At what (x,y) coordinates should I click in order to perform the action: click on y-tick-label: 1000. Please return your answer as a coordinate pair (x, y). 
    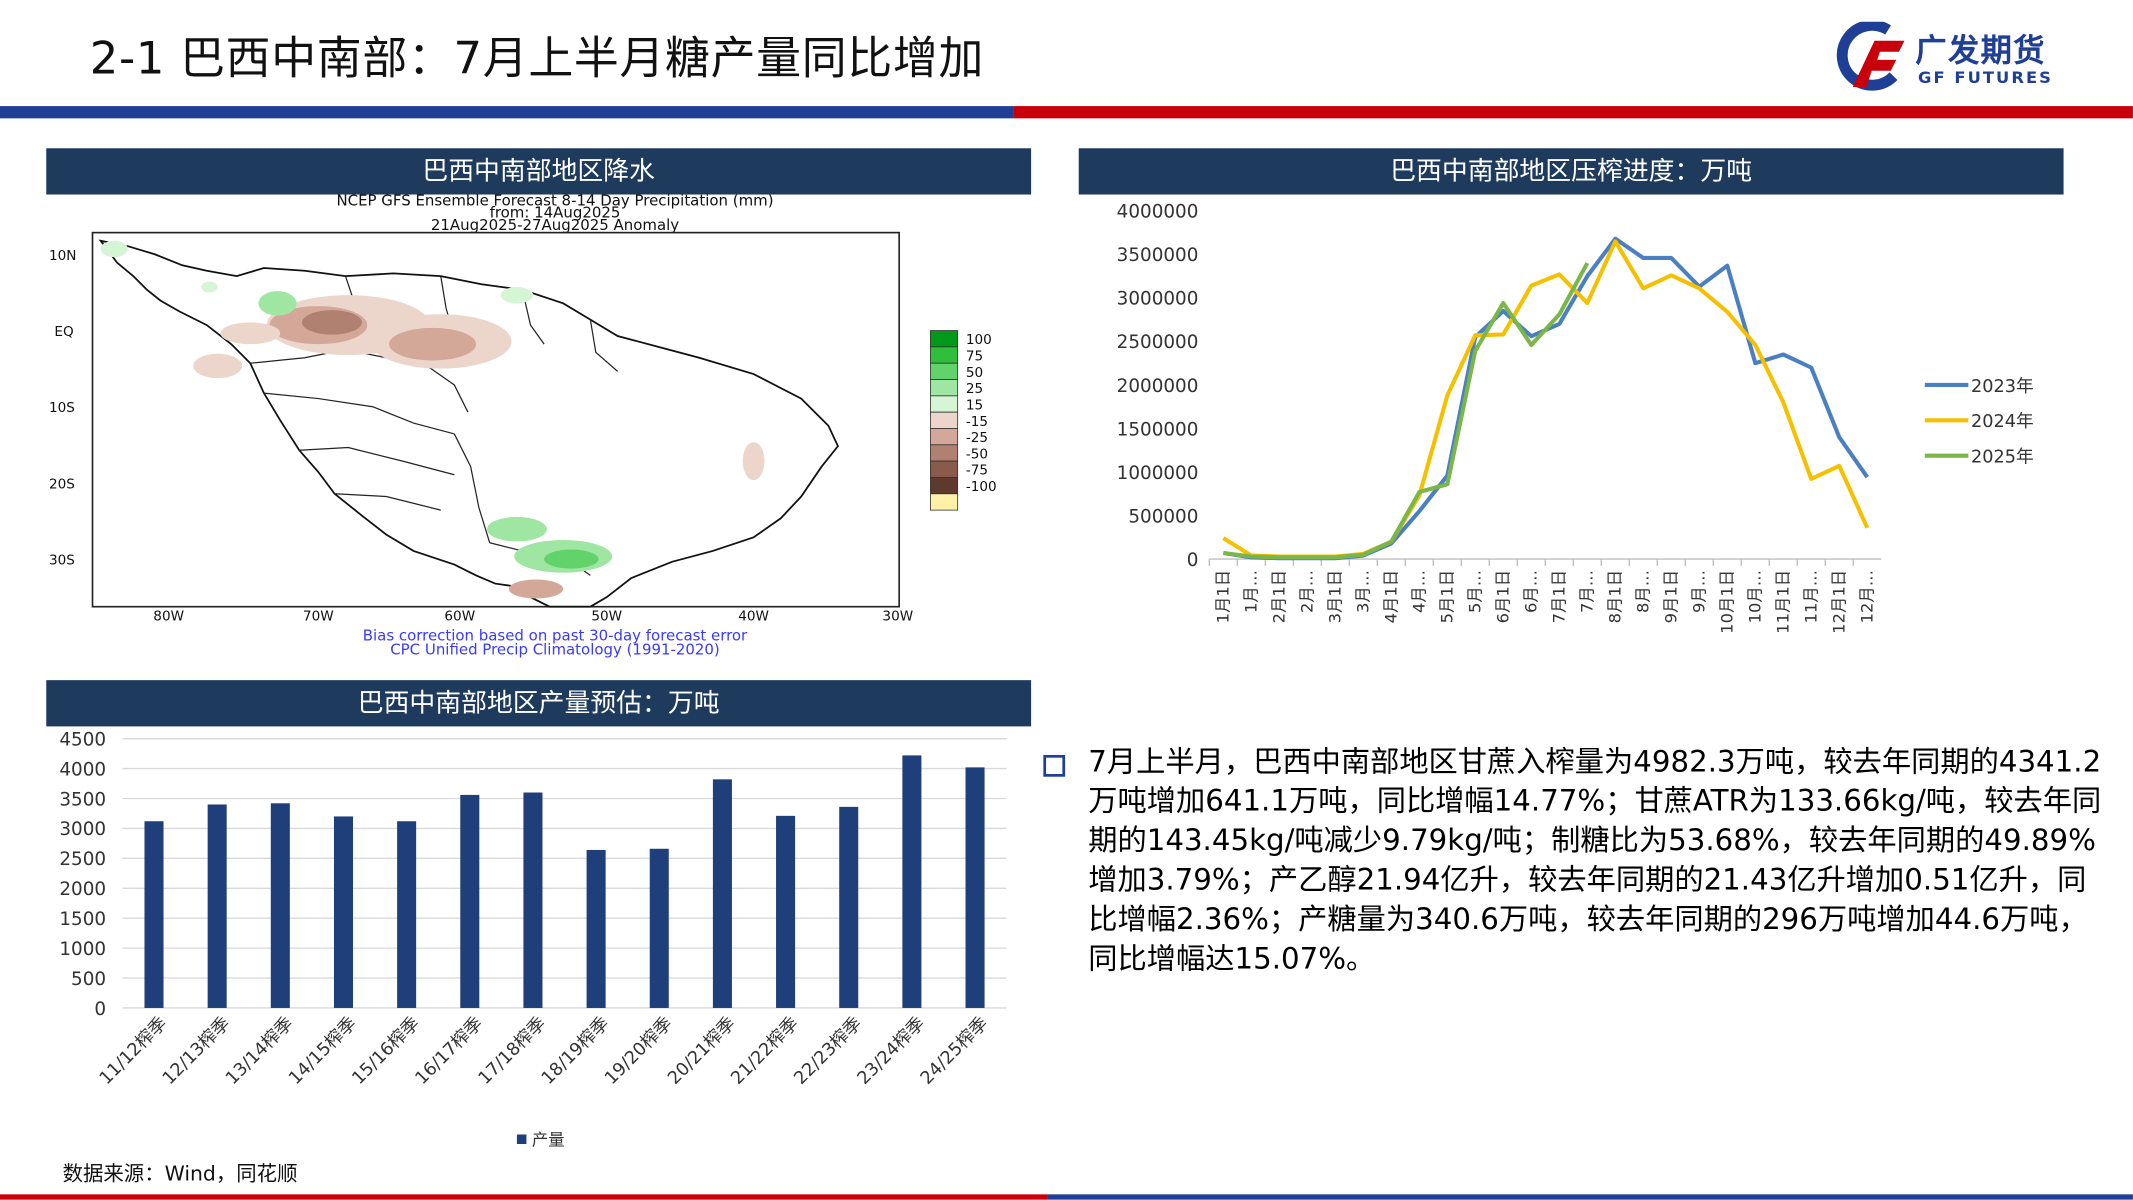
    Looking at the image, I should click on (82, 949).